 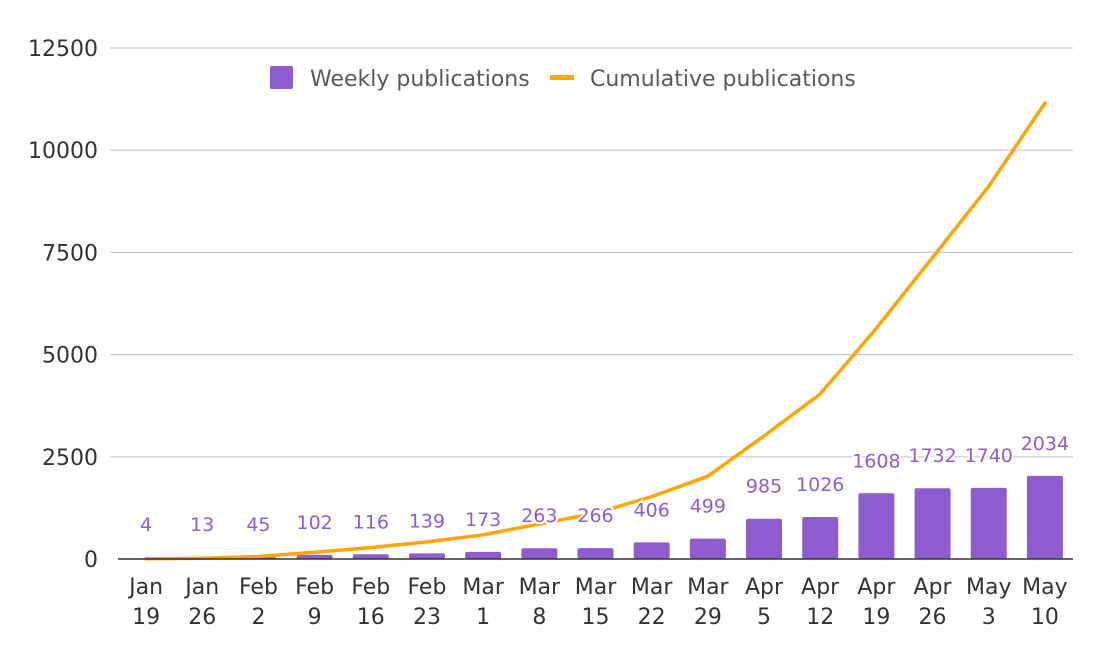 I want to click on x-tick-label: Apr 5, so click(x=764, y=602).